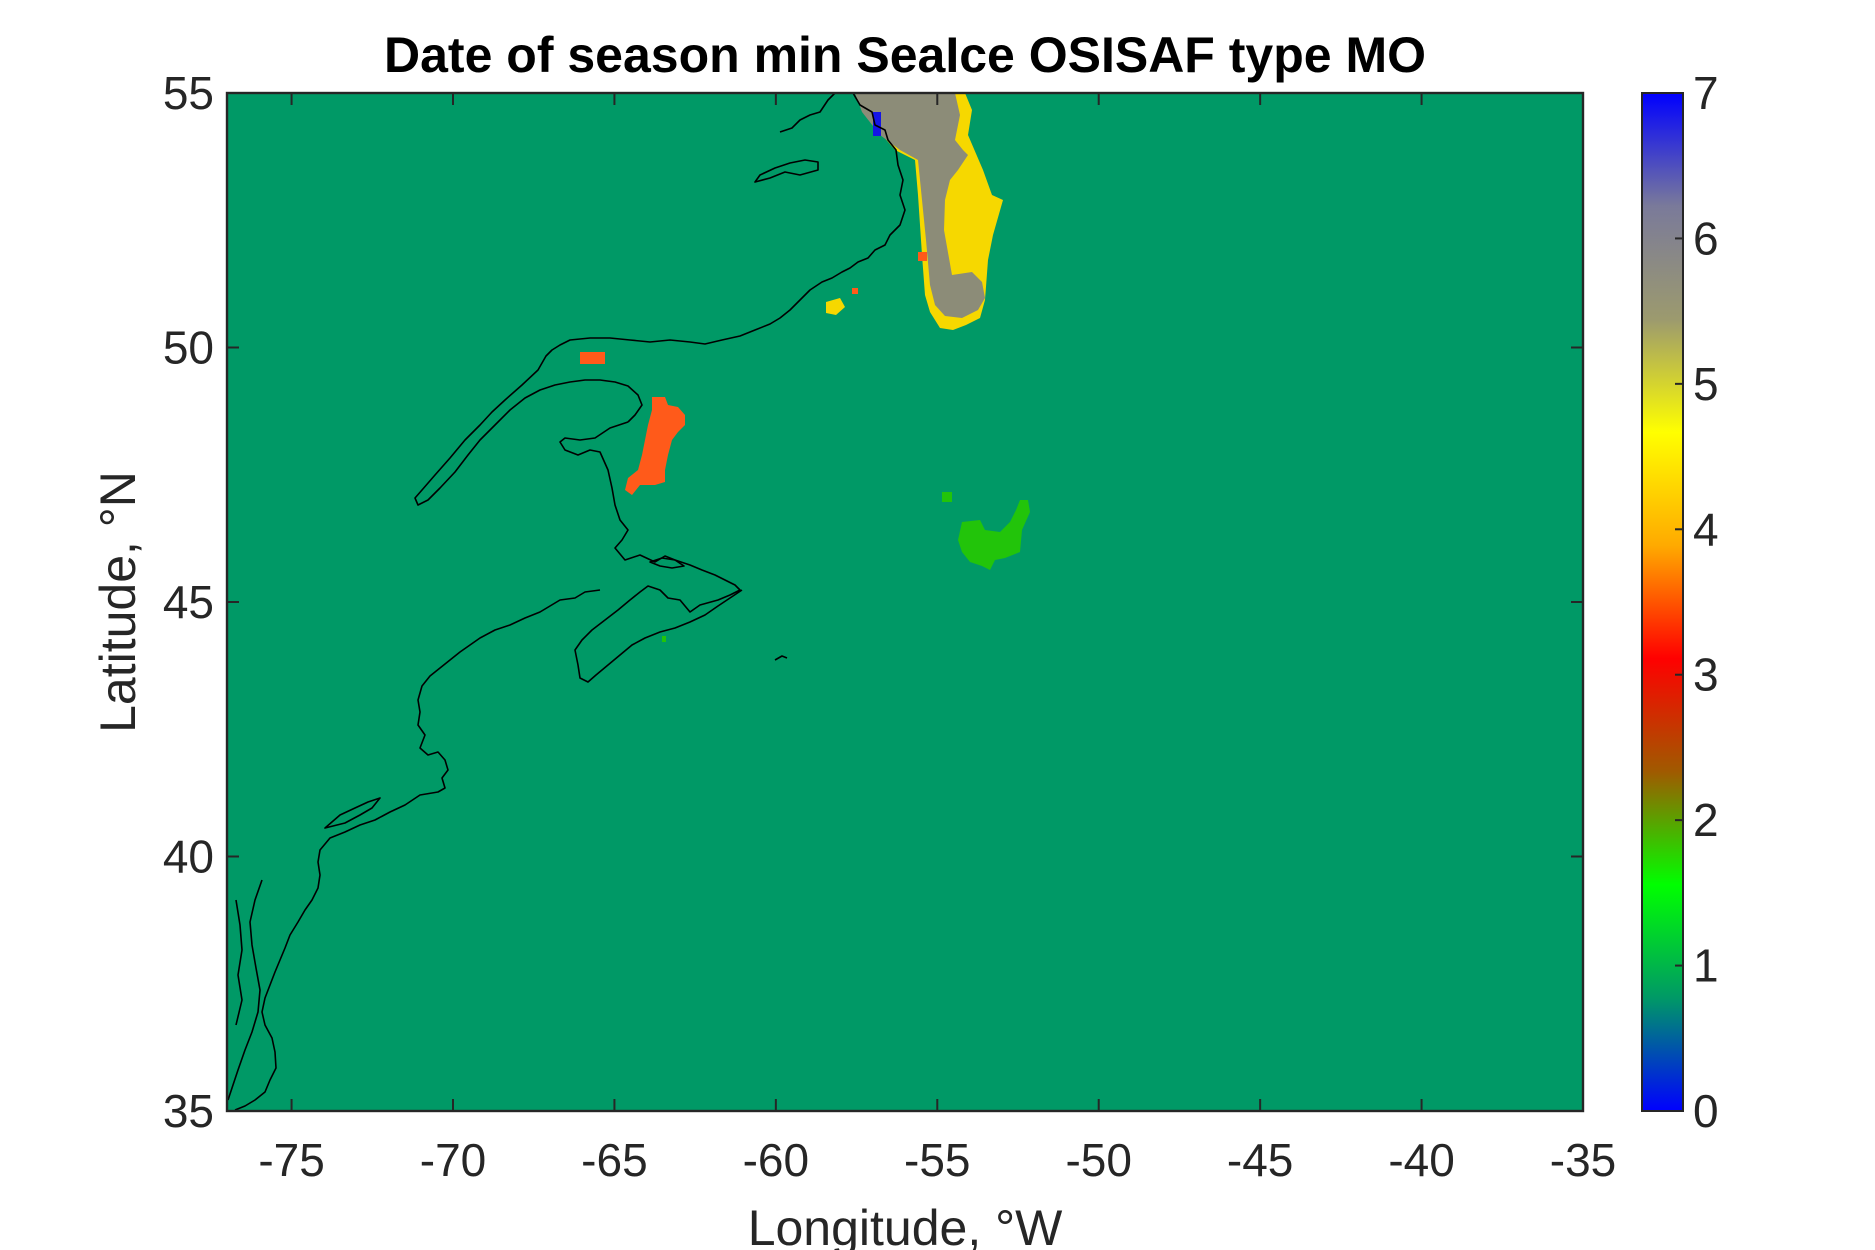  Describe the element at coordinates (664, 639) in the screenshot. I see `region-nova-scotia-green-dot` at that location.